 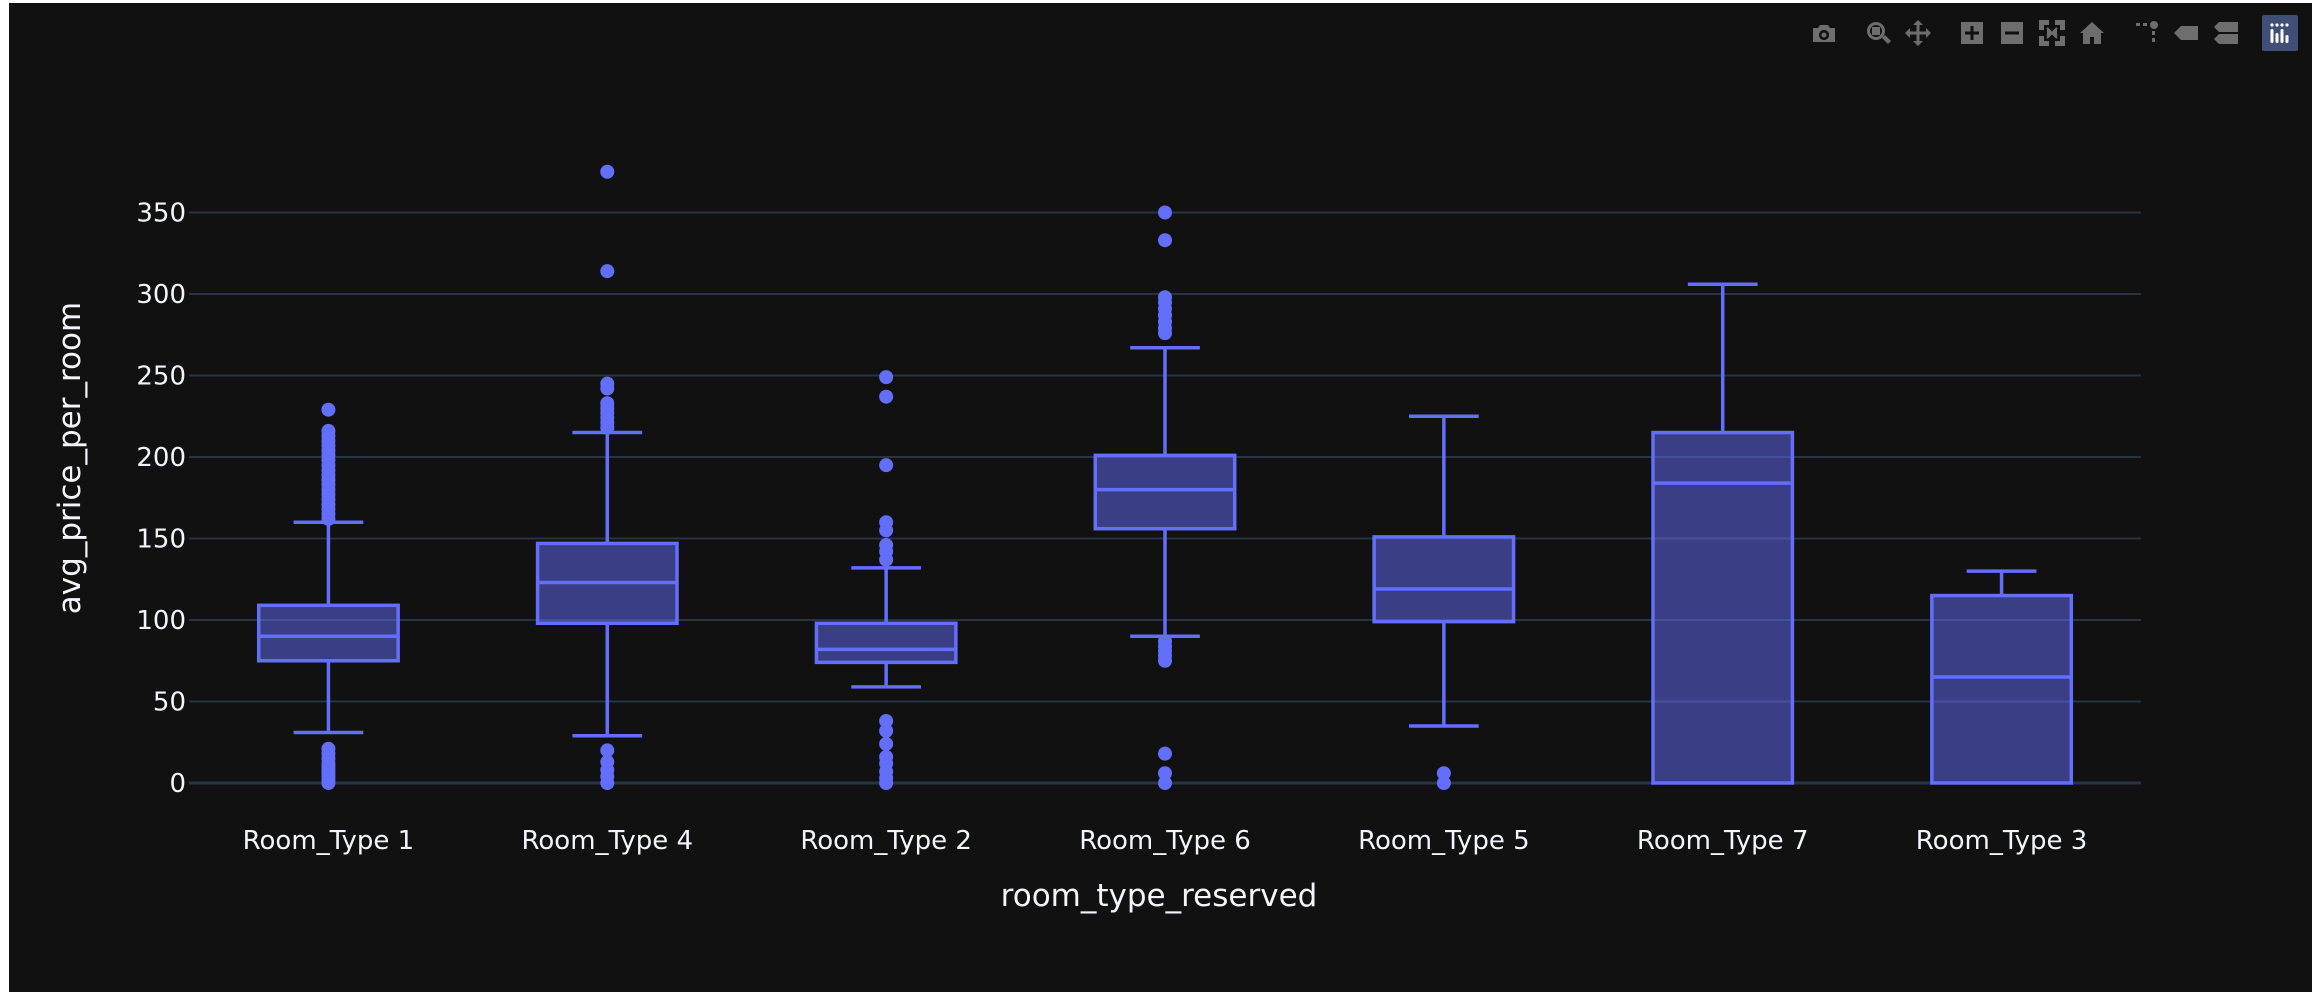 I want to click on x-axis-title: room_type_reserved, so click(x=1159, y=896).